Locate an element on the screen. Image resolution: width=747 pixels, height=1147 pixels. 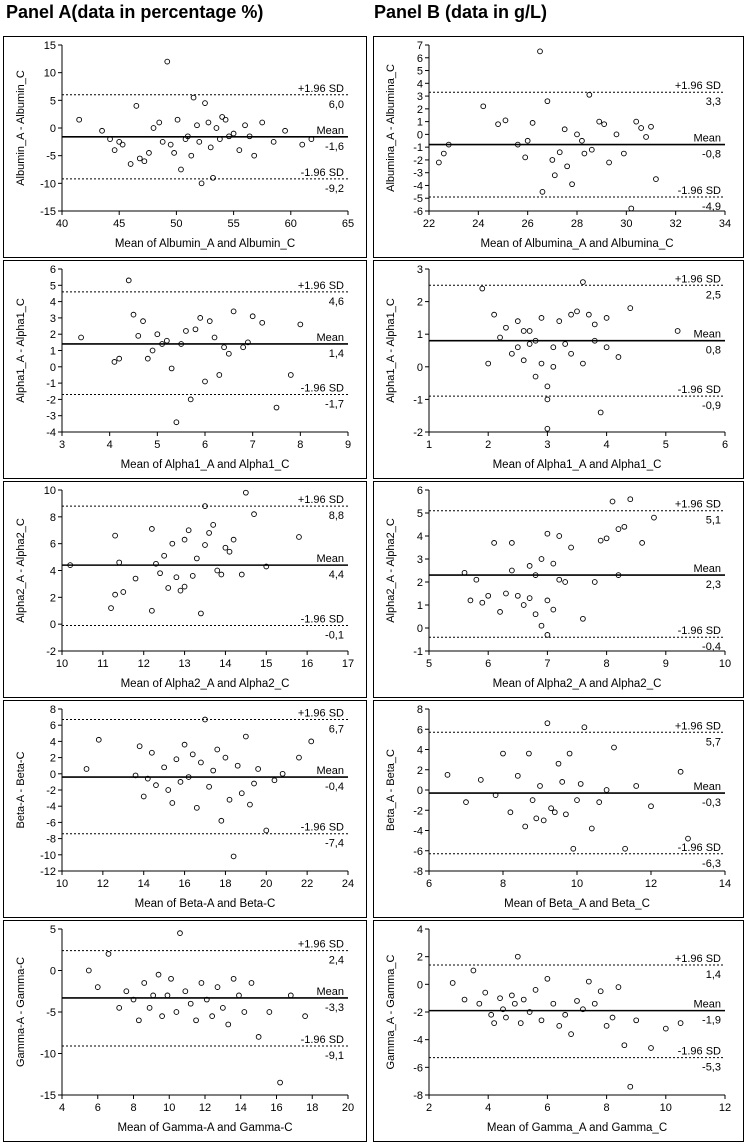
x-tick-label: 50 is located at coordinates (176, 224).